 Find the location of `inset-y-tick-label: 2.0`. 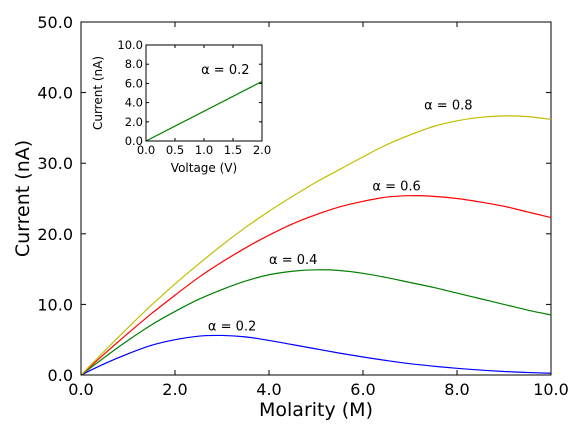

inset-y-tick-label: 2.0 is located at coordinates (134, 122).